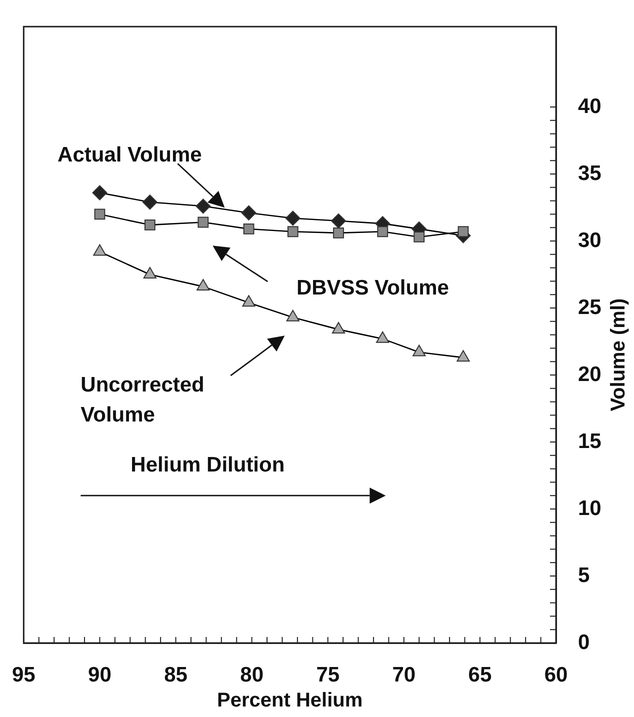  I want to click on y-tick-label: 35, so click(590, 173).